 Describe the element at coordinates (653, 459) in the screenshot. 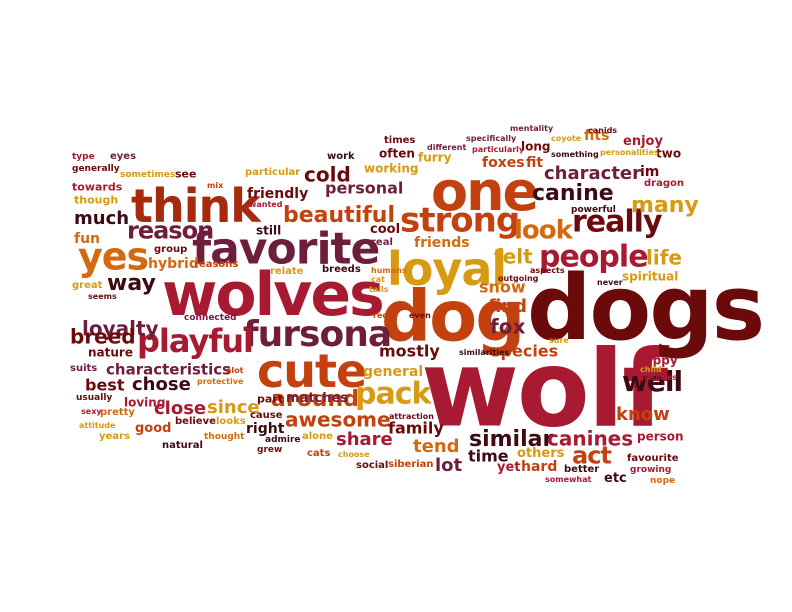

I see `word-favourite: favourite` at that location.